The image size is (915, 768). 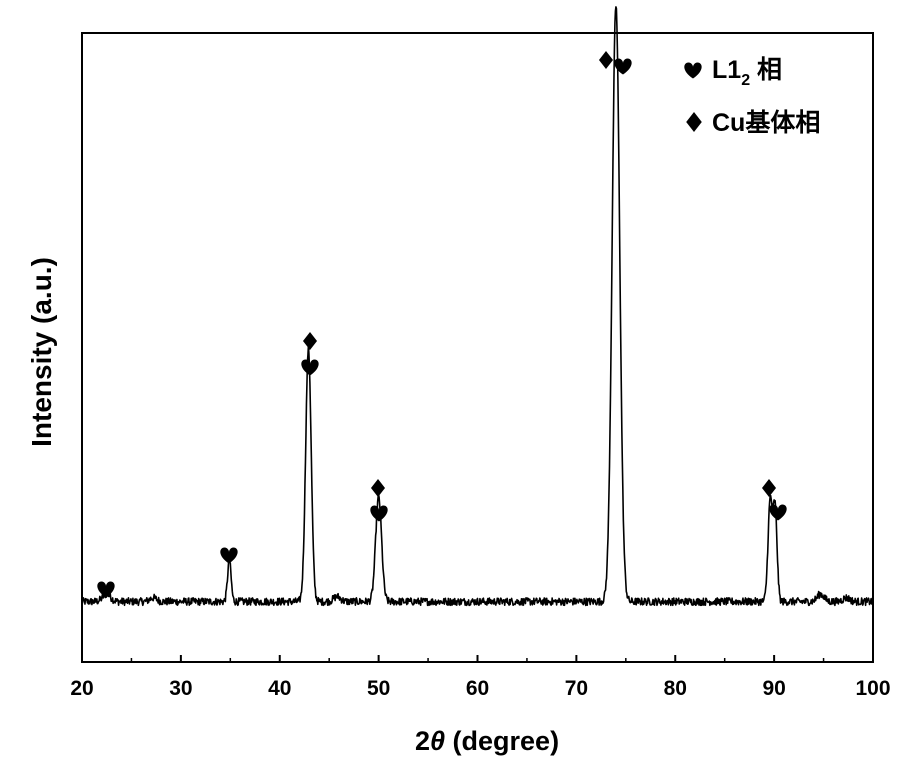 What do you see at coordinates (487, 741) in the screenshot?
I see `x-axis-label: 2θ (degree)` at bounding box center [487, 741].